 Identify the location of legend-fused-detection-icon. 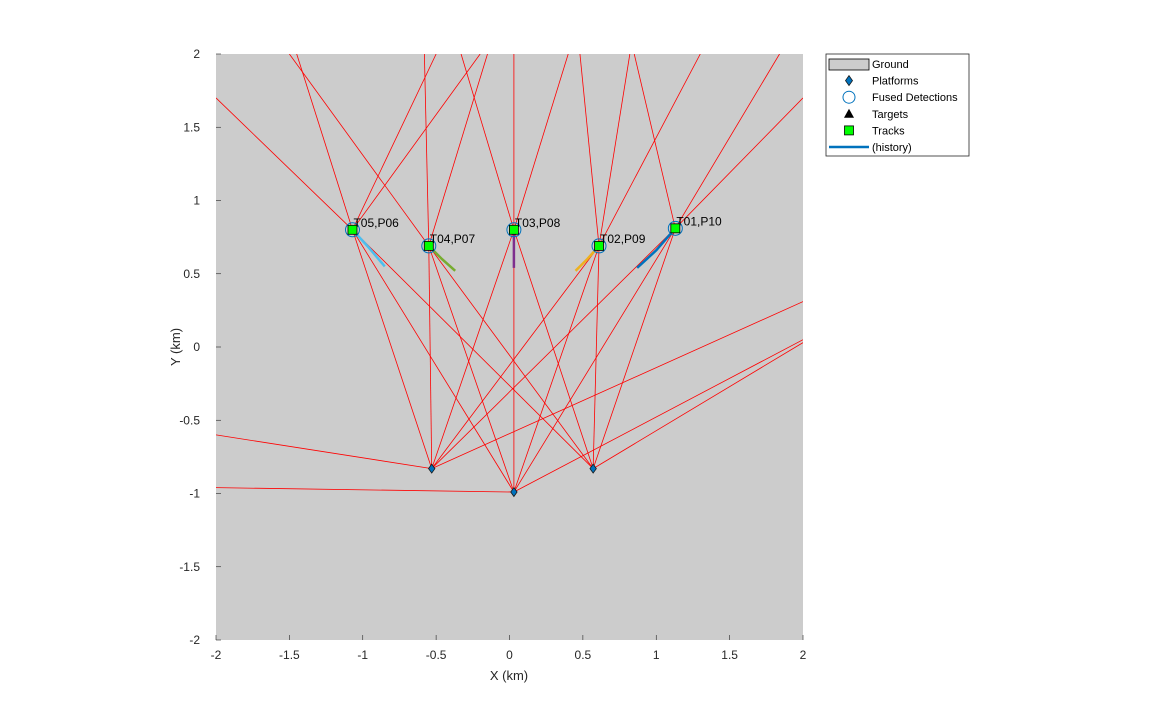
(849, 97).